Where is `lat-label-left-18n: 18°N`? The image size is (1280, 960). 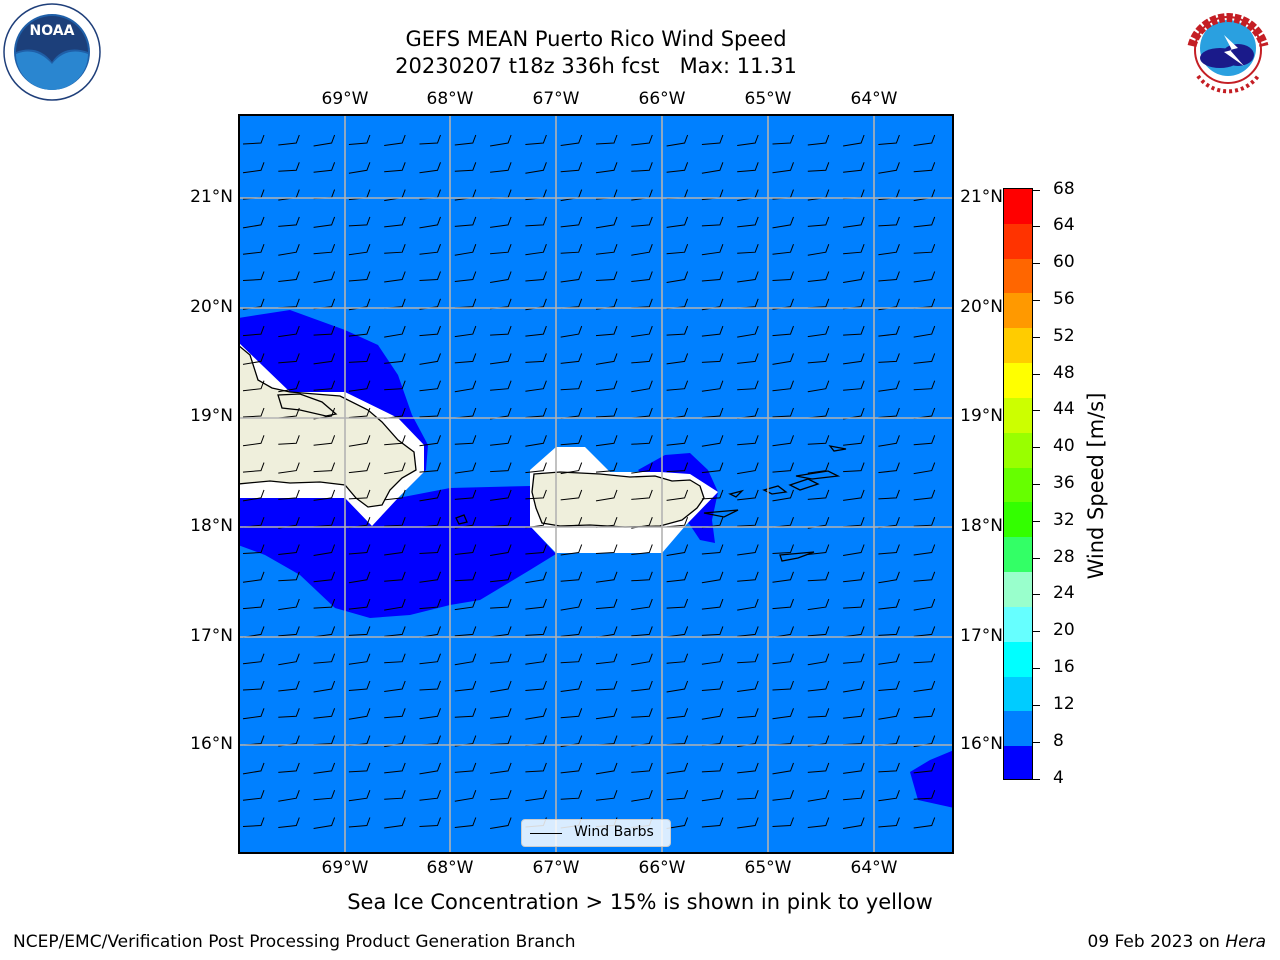 lat-label-left-18n: 18°N is located at coordinates (211, 526).